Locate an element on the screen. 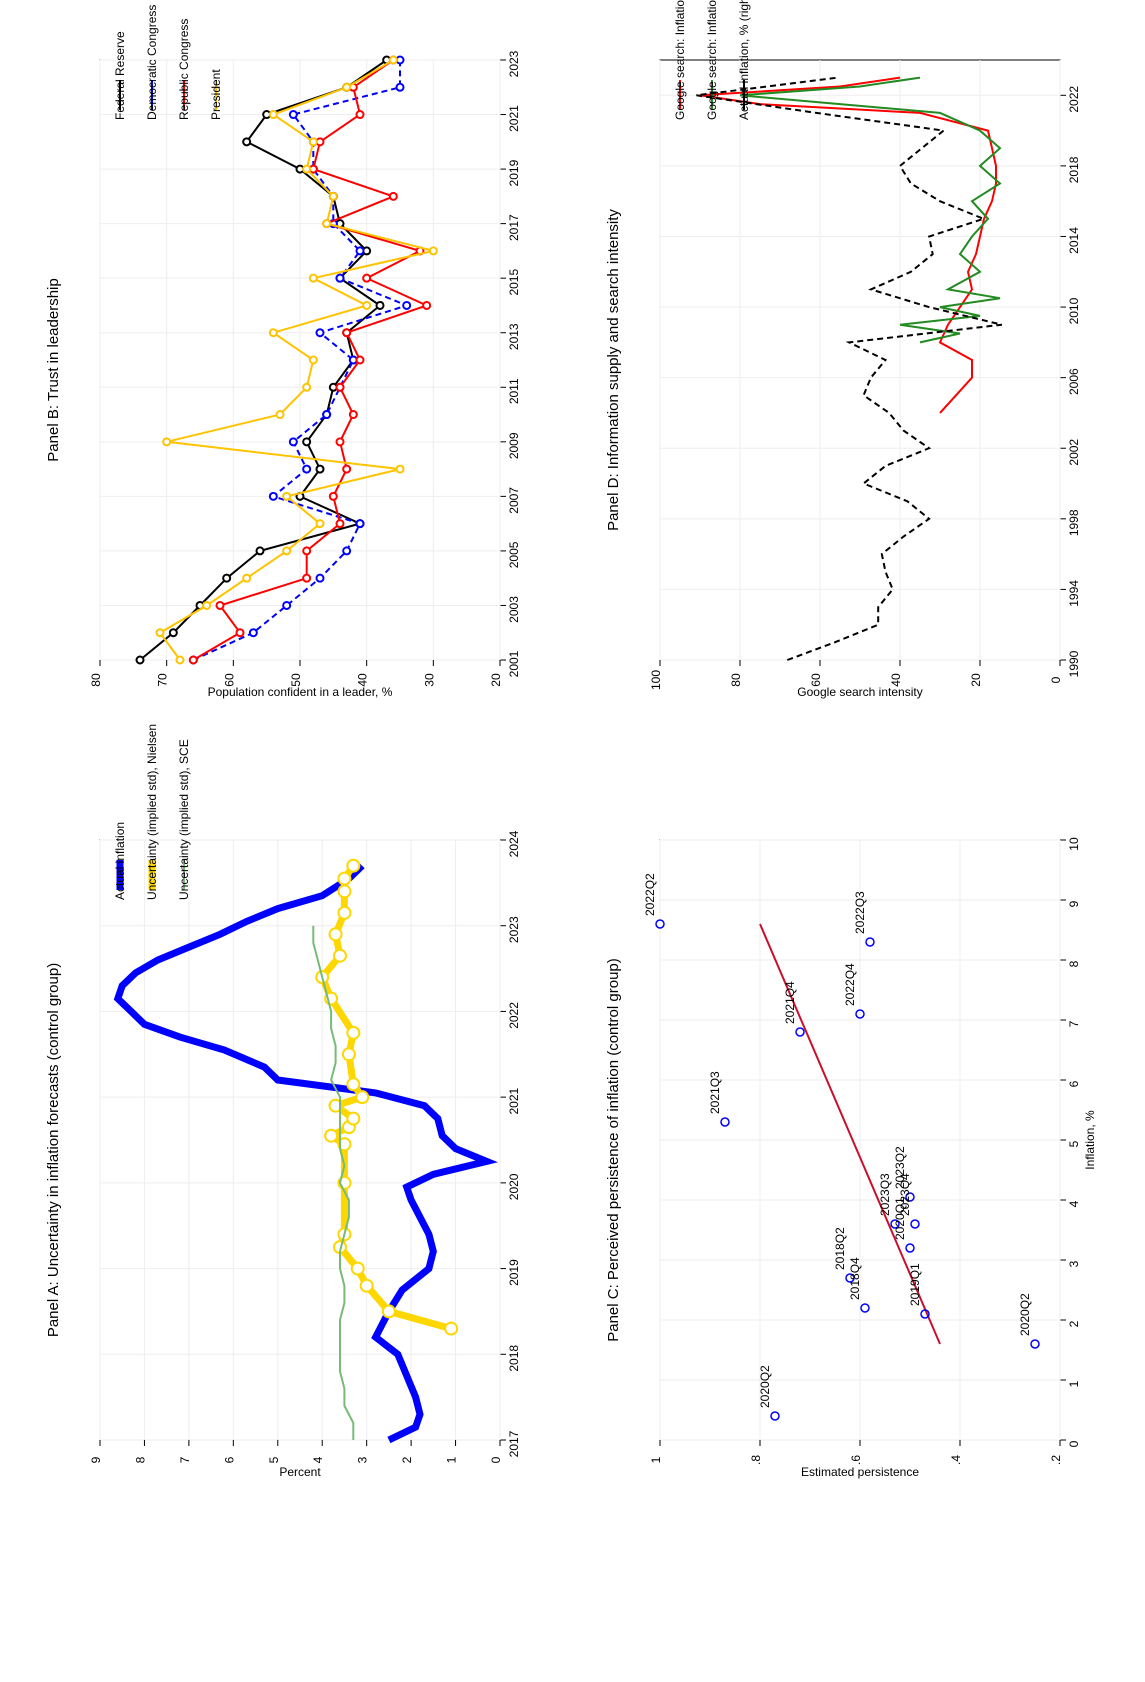  x-tick-label: 1998 is located at coordinates (1074, 522).